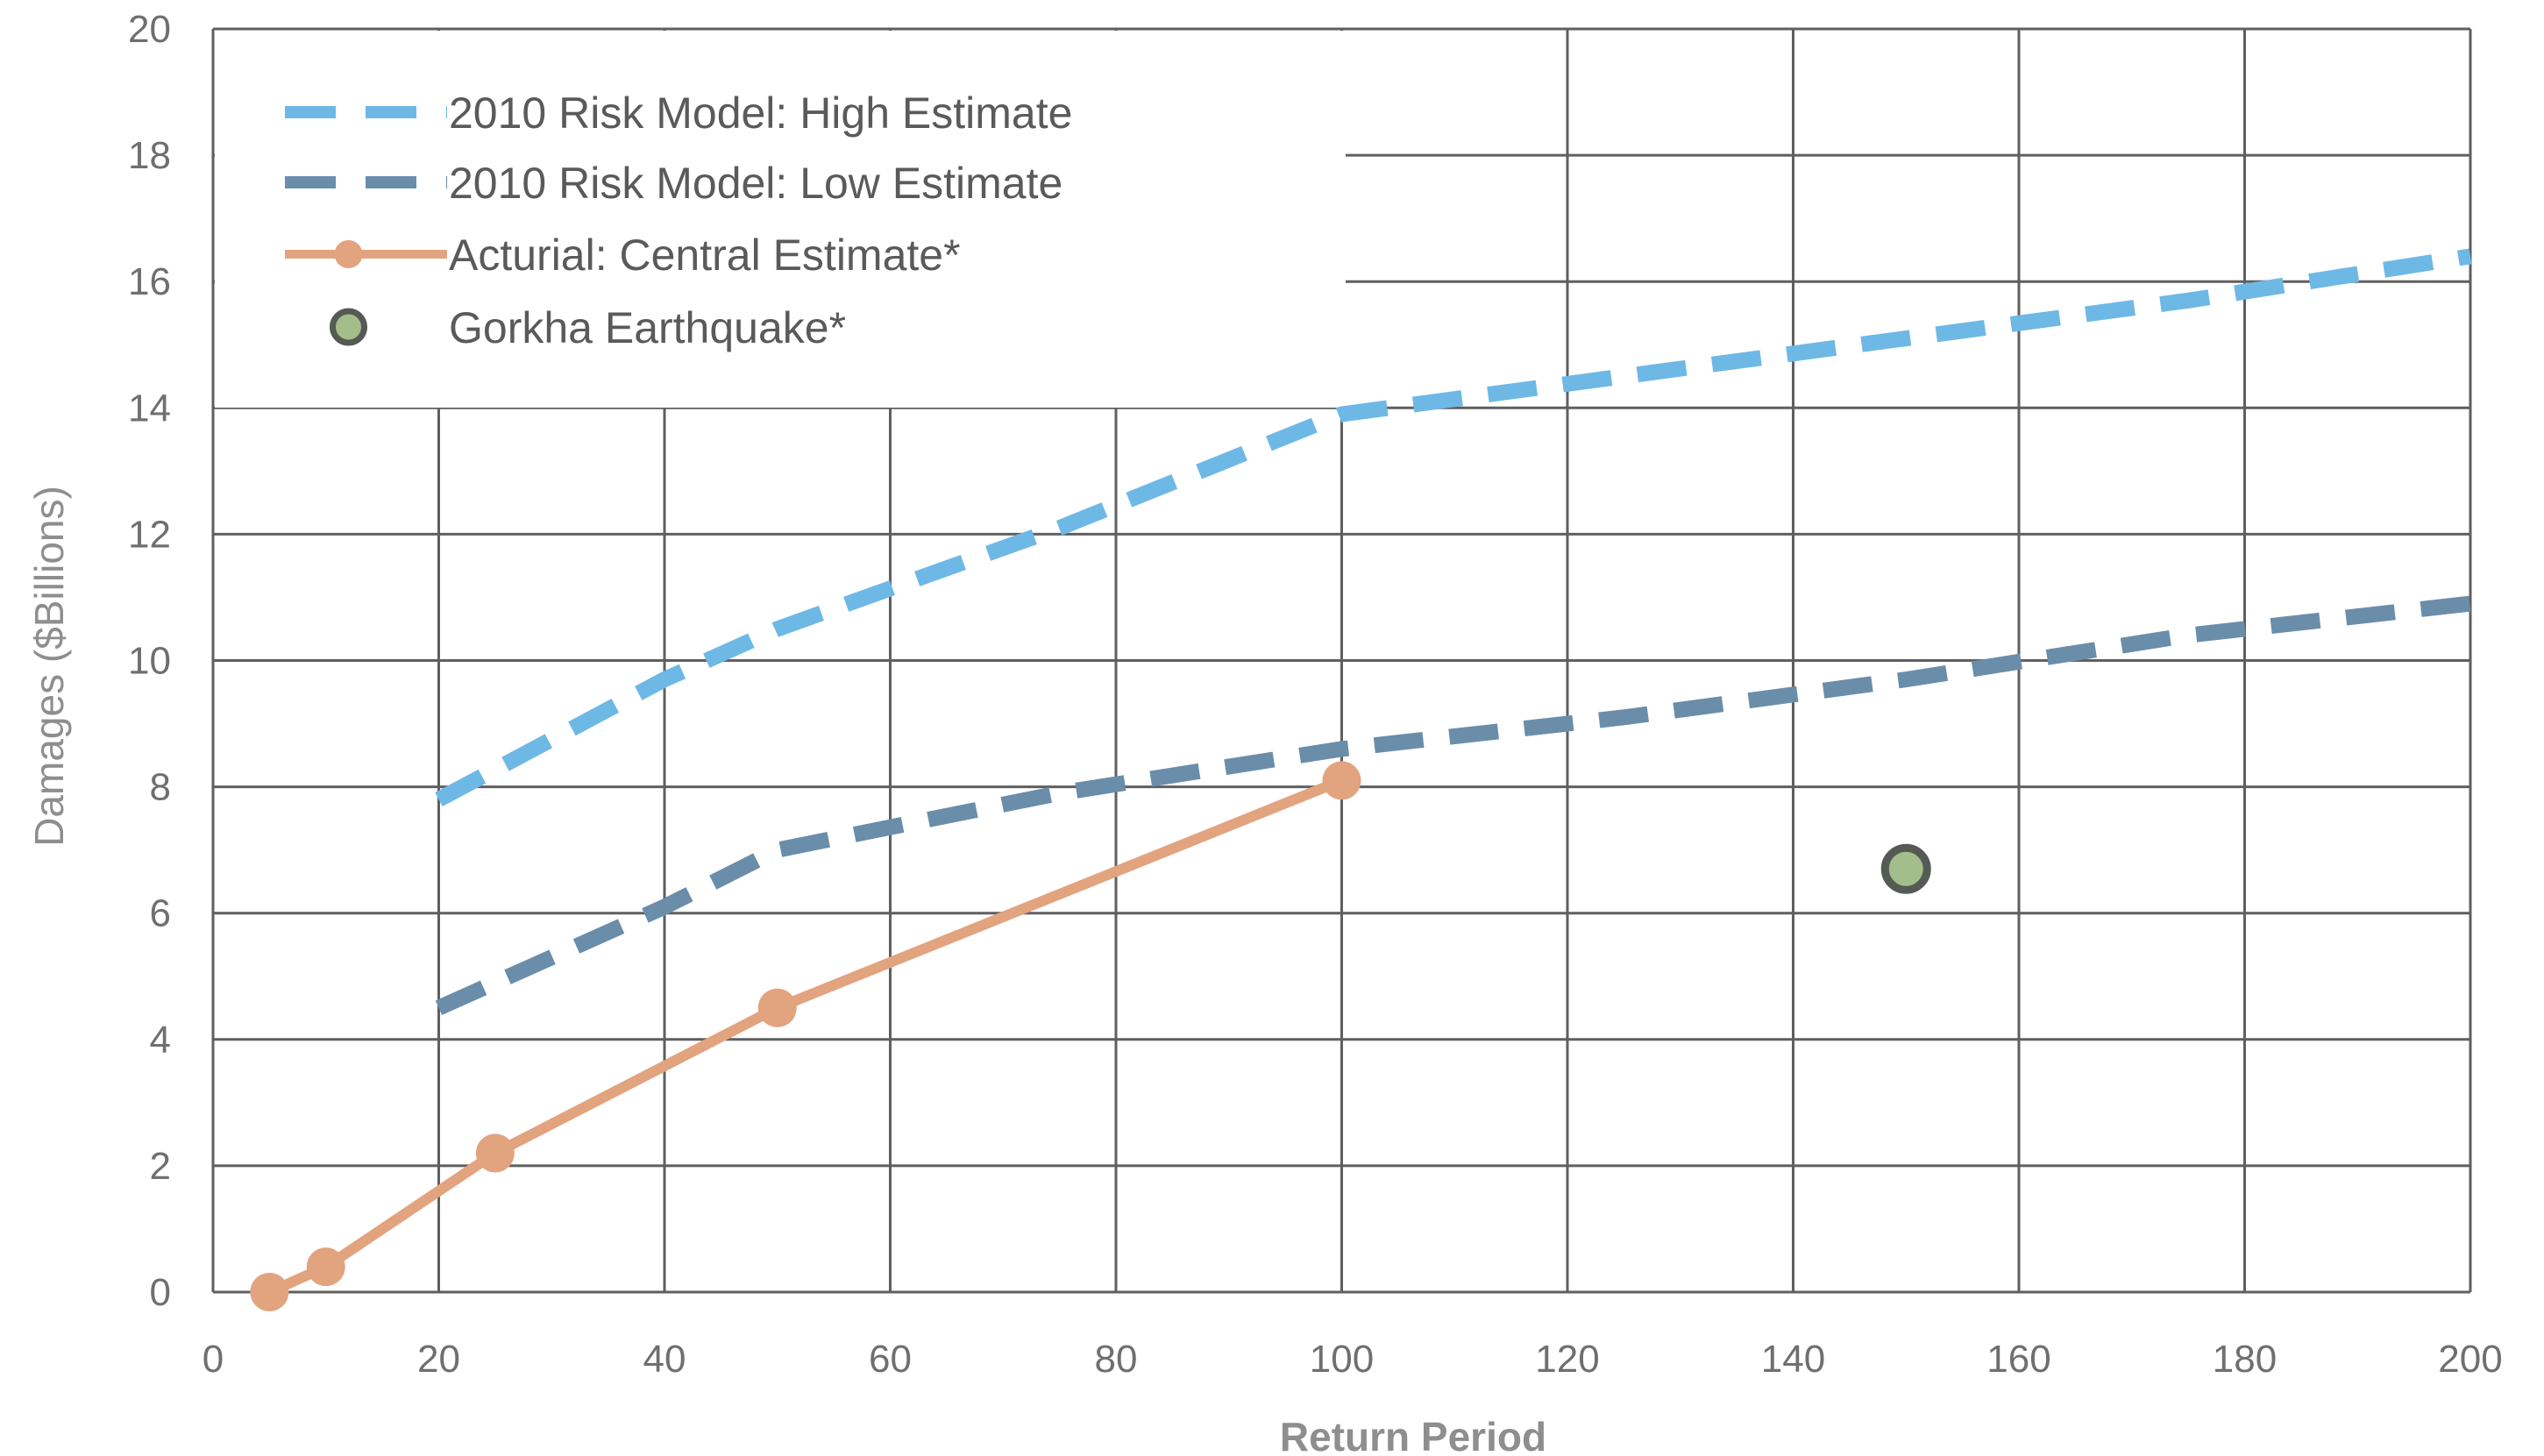  I want to click on legend-background, so click(781, 219).